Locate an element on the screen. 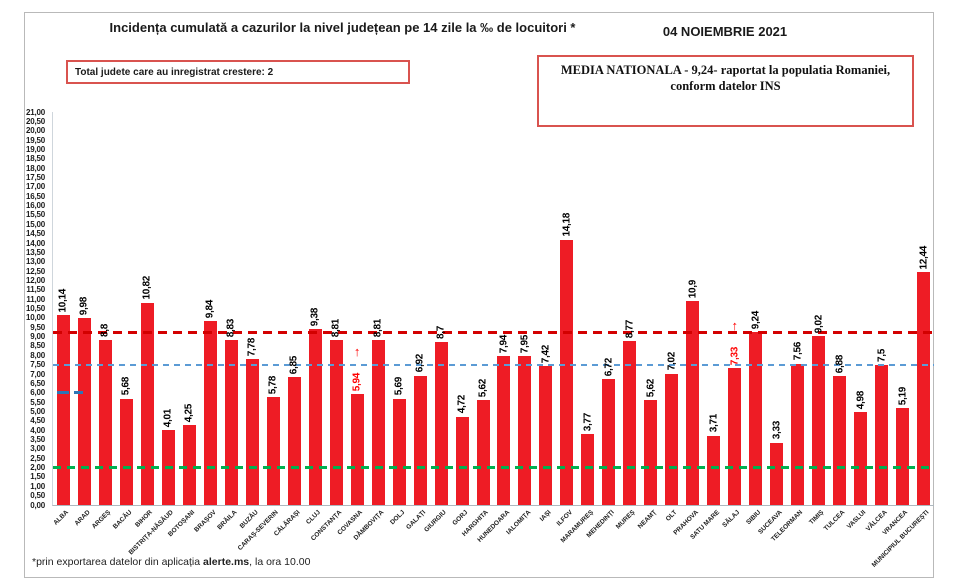 The image size is (960, 587). bar-value-label: 4,72 is located at coordinates (462, 404).